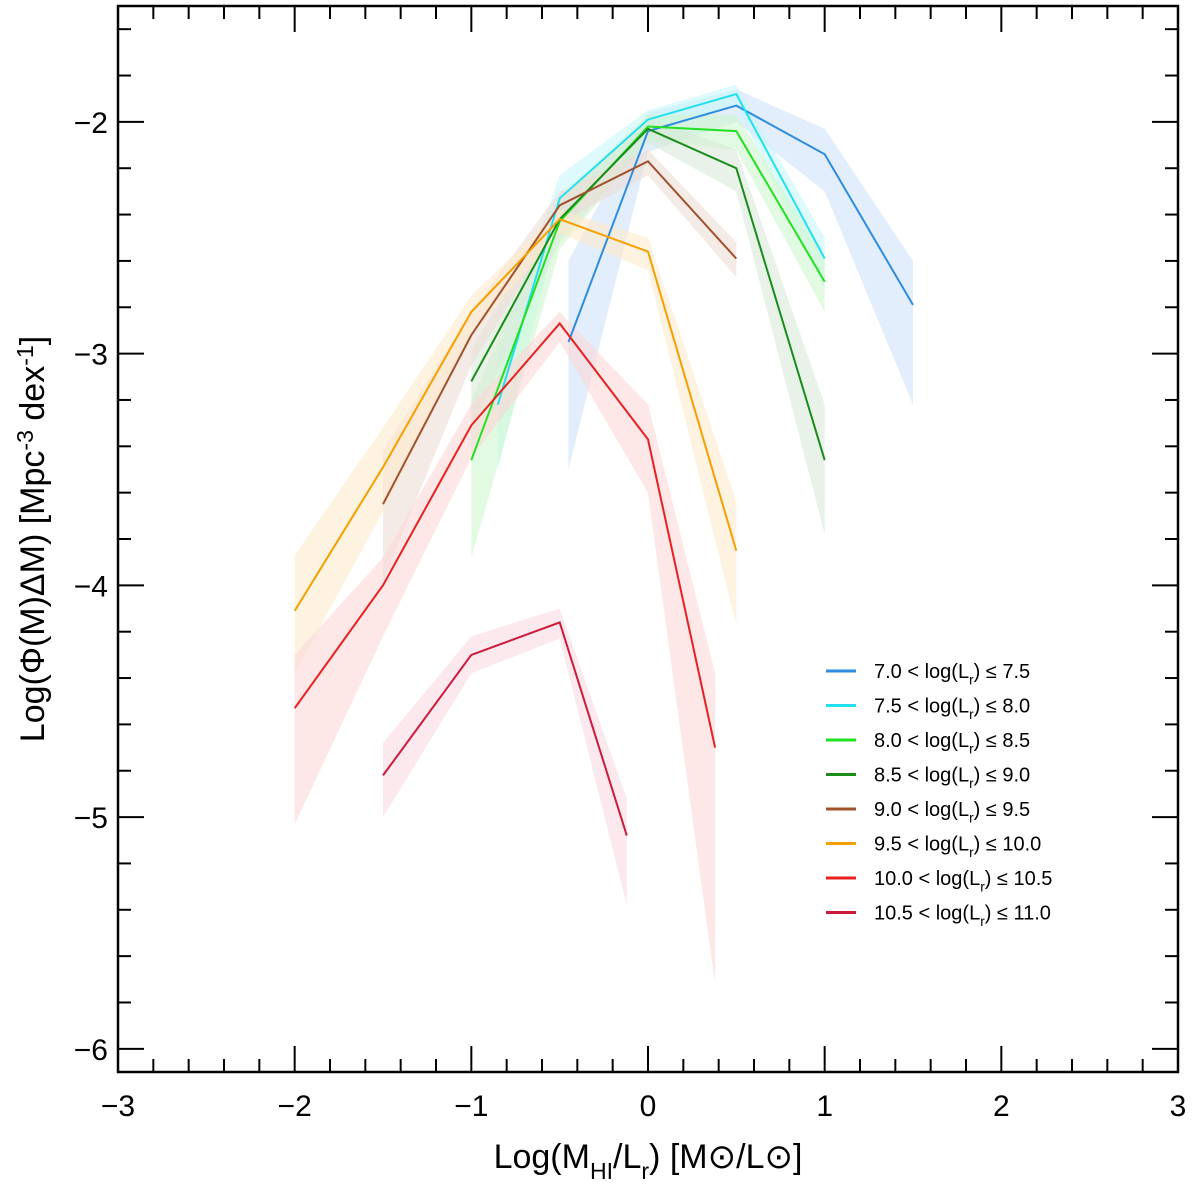 The height and width of the screenshot is (1188, 1200). What do you see at coordinates (648, 1106) in the screenshot?
I see `x-tick-label: 0` at bounding box center [648, 1106].